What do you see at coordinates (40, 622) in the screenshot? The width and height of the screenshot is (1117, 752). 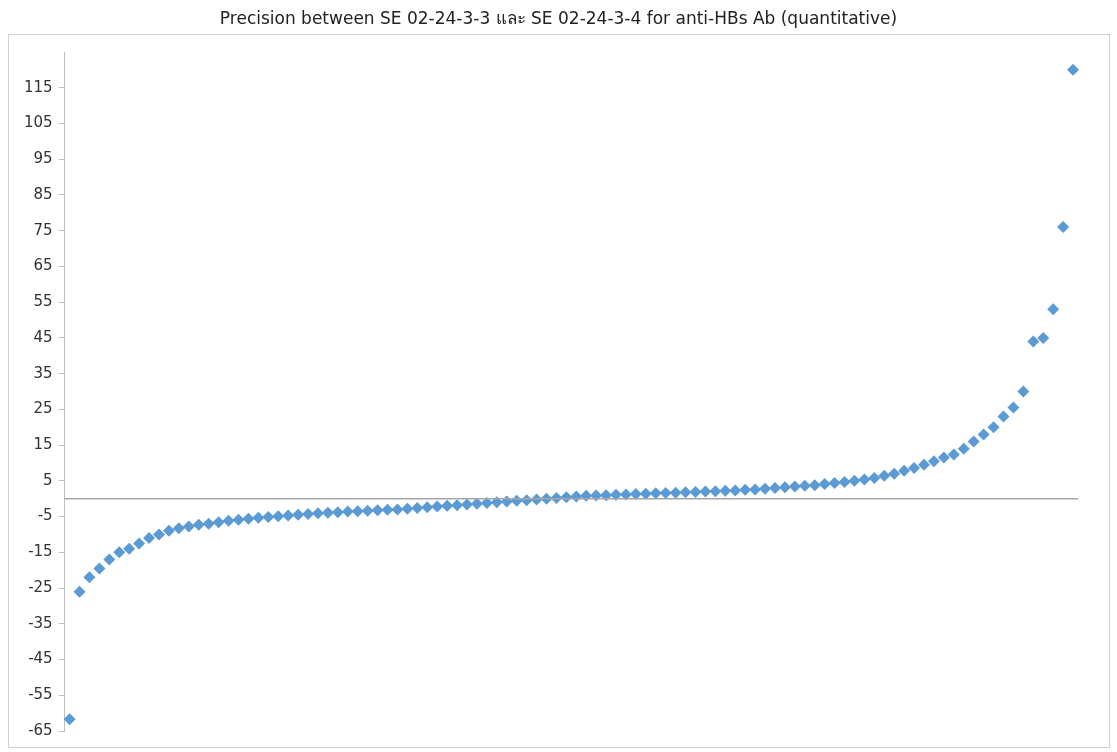 I see `y-tick-label: -35` at bounding box center [40, 622].